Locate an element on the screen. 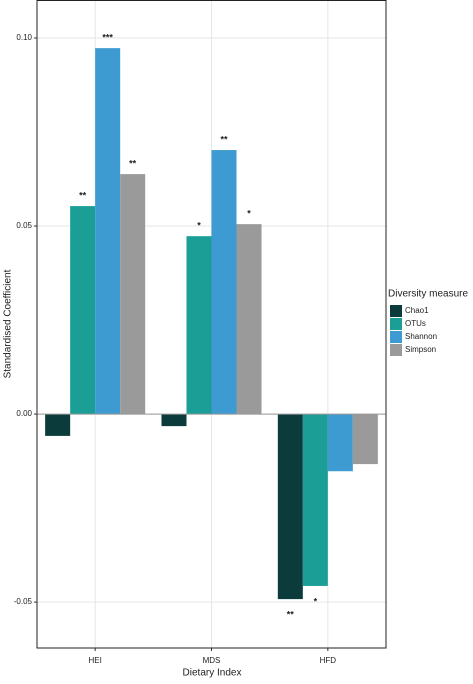 The width and height of the screenshot is (473, 684). x-tick-label: MDS is located at coordinates (212, 660).